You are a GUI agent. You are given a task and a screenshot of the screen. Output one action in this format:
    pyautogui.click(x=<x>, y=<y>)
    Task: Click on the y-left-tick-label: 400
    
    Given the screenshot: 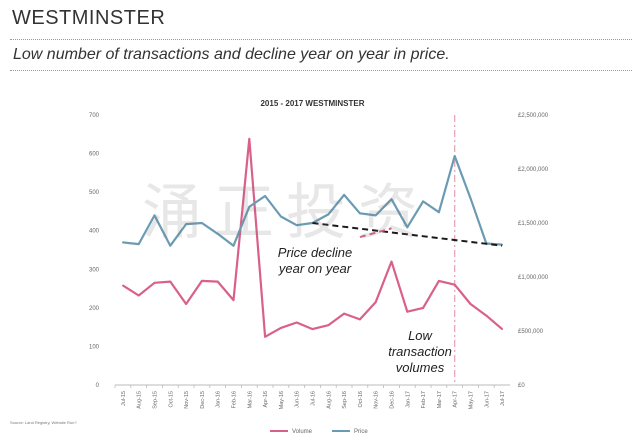 What is the action you would take?
    pyautogui.click(x=94, y=232)
    